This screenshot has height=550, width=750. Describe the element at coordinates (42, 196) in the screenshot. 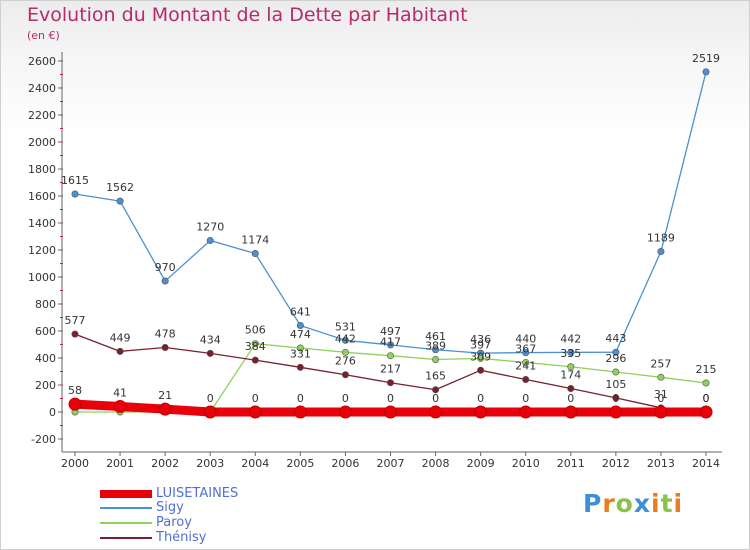

I see `y-tick-label: 1600` at that location.